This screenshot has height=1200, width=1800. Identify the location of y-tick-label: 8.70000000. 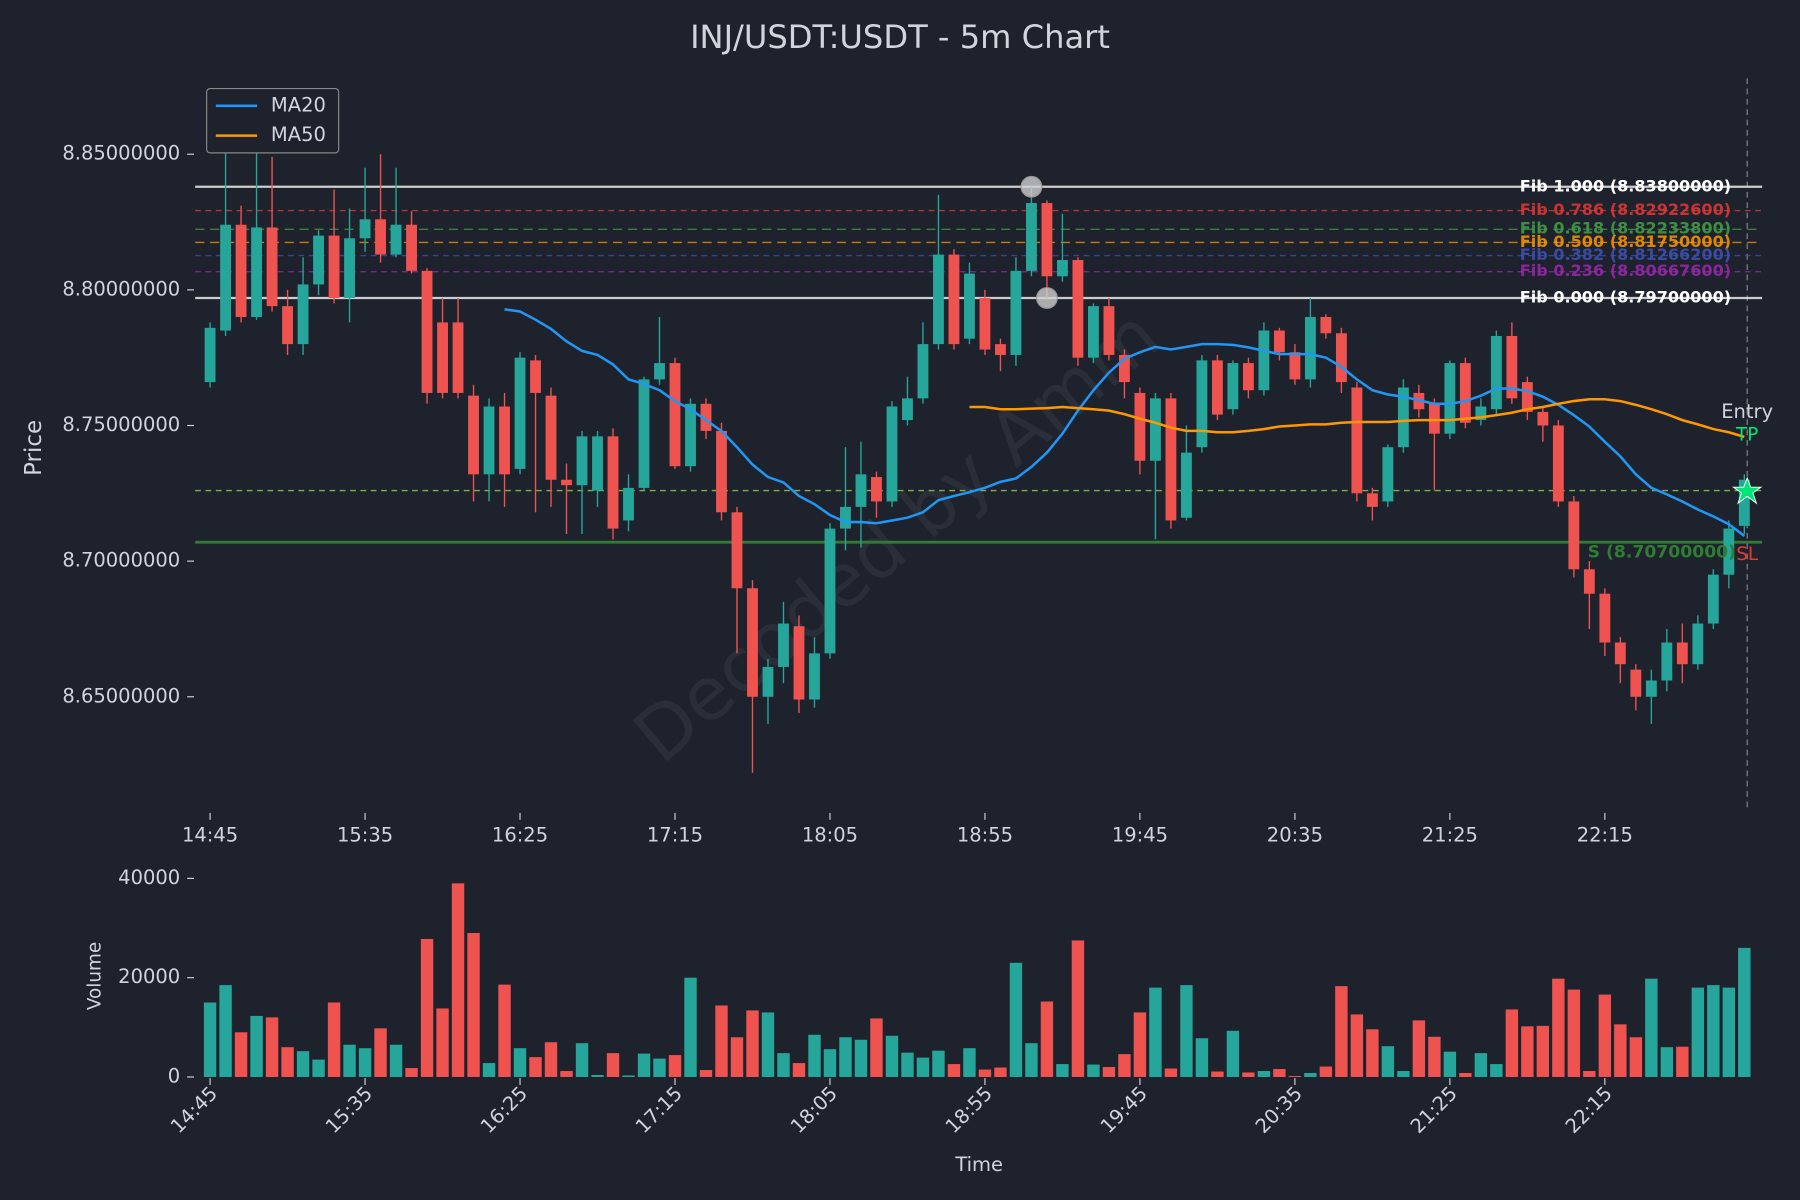
(121, 560).